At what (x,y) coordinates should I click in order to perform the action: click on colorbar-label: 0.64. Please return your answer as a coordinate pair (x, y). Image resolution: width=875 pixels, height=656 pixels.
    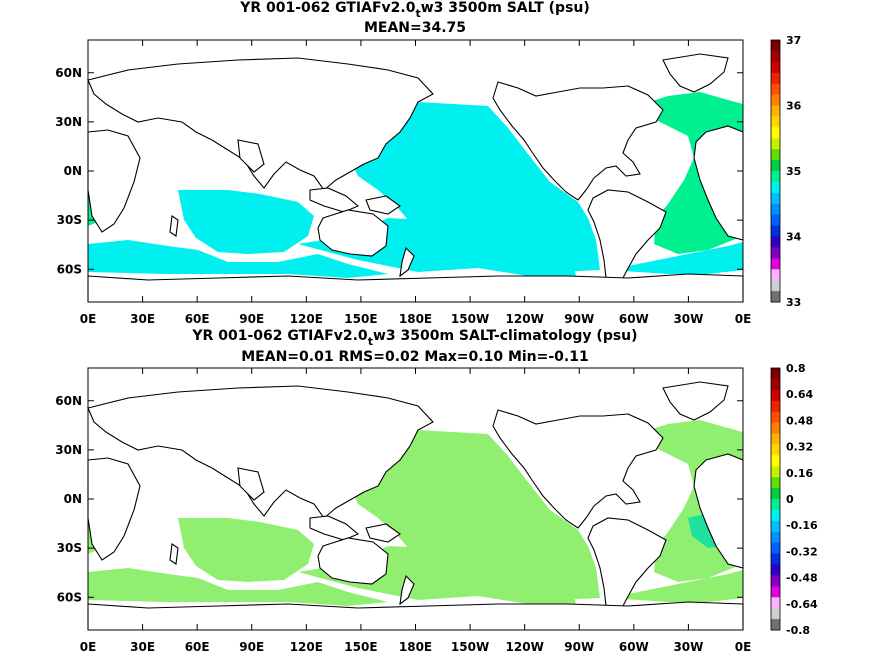
    Looking at the image, I should click on (799, 394).